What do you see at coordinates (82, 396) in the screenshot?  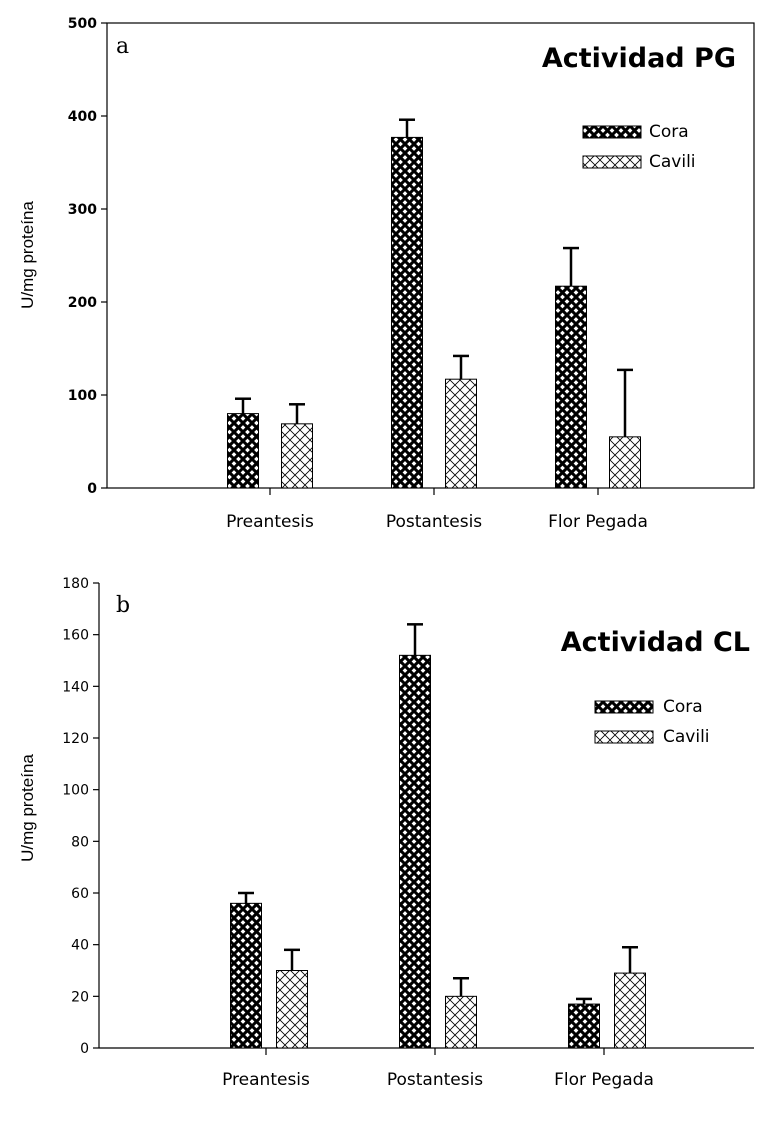 I see `y-tick-label-a-1: 100` at bounding box center [82, 396].